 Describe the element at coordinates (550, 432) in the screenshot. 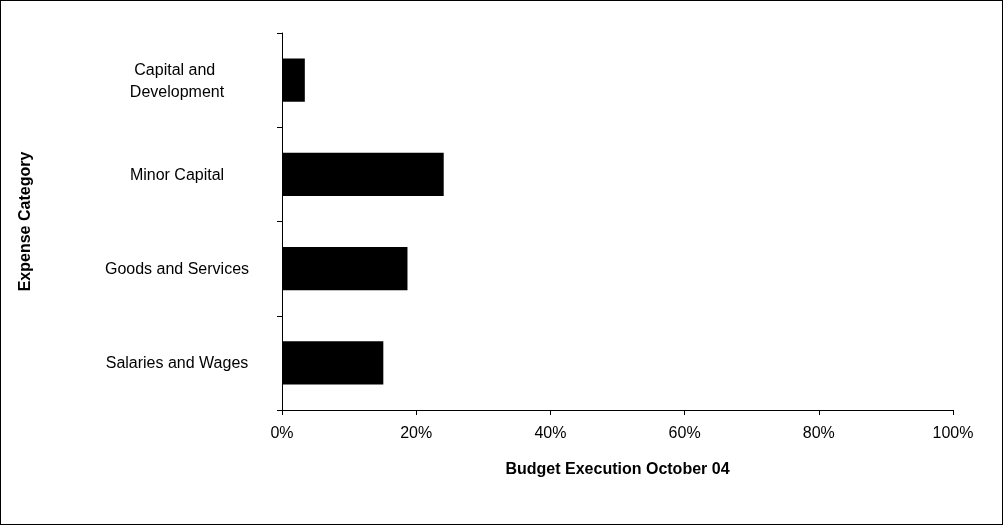

I see `x-tick-label: 40%` at that location.